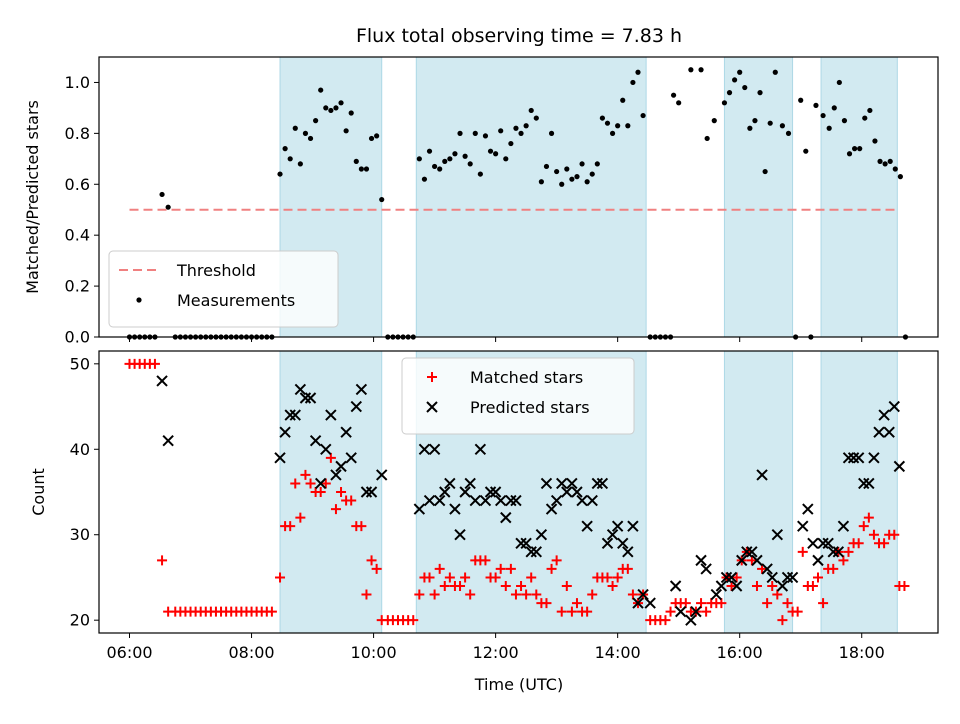 The image size is (960, 724). What do you see at coordinates (77, 286) in the screenshot?
I see `y-tick-label: 0.2` at bounding box center [77, 286].